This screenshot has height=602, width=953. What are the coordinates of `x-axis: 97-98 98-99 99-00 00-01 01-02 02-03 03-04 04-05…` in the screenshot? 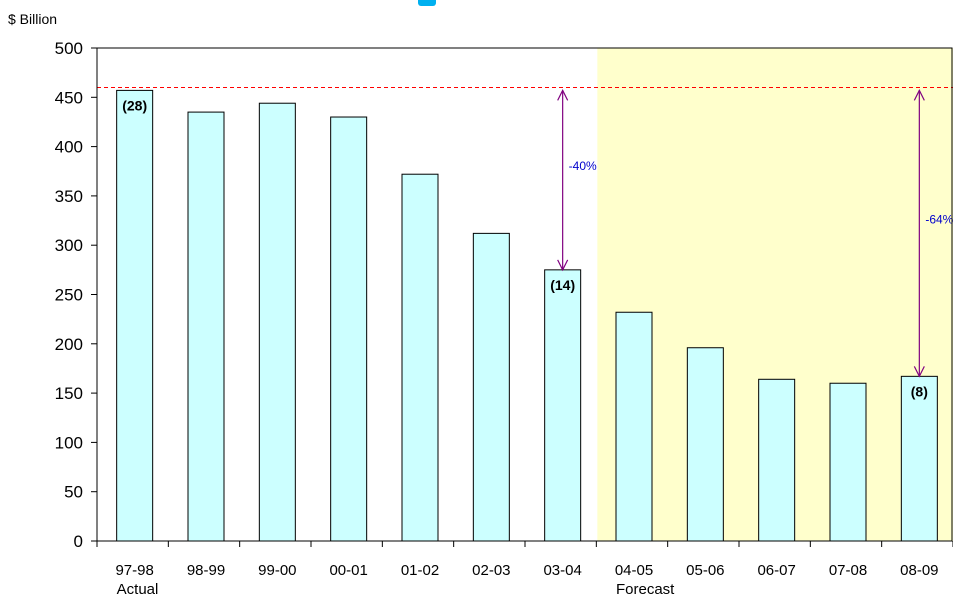 It's located at (524, 569).